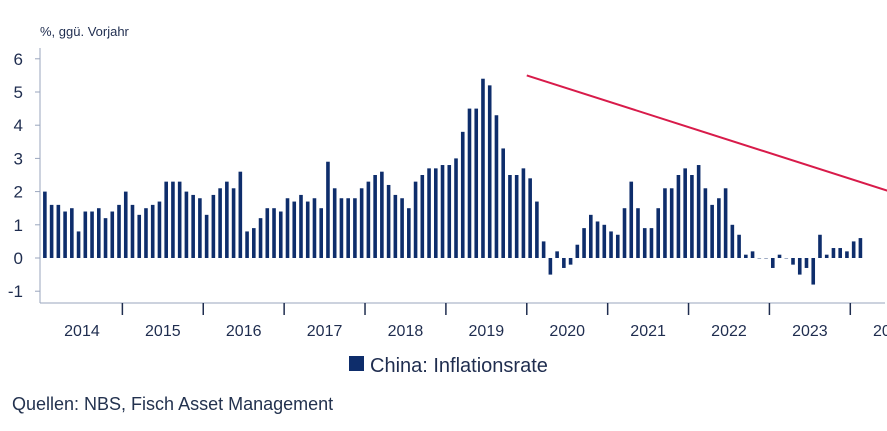 Image resolution: width=887 pixels, height=431 pixels. I want to click on x-tick-label: 2020, so click(567, 331).